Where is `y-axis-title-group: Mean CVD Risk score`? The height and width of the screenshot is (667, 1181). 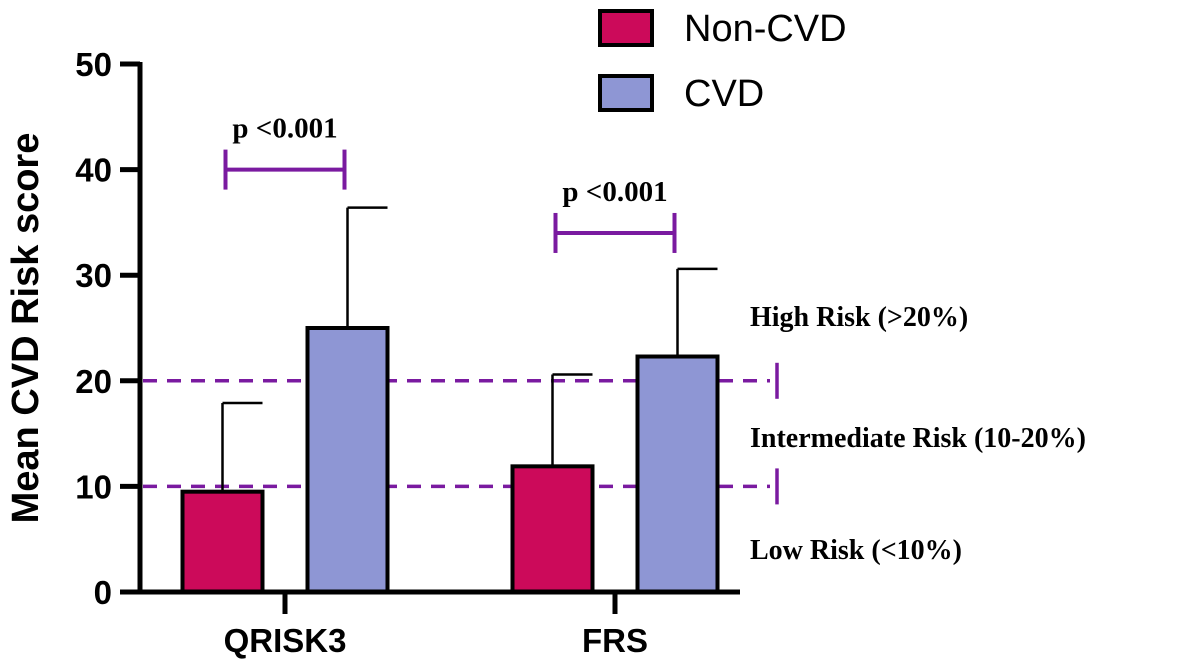
y-axis-title-group: Mean CVD Risk score is located at coordinates (26, 328).